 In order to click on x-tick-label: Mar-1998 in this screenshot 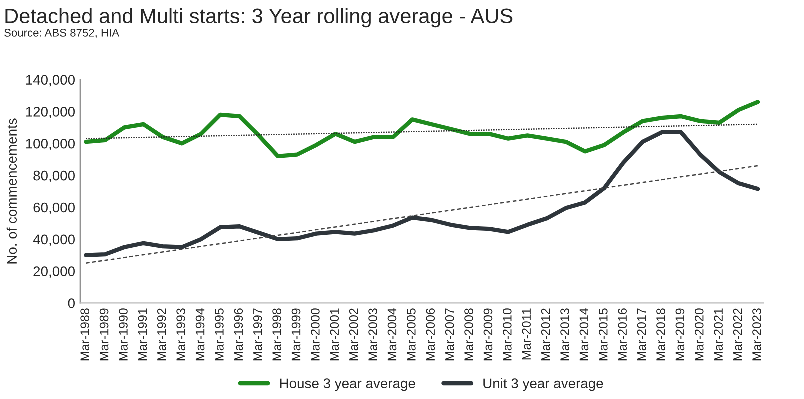, I will do `click(277, 334)`.